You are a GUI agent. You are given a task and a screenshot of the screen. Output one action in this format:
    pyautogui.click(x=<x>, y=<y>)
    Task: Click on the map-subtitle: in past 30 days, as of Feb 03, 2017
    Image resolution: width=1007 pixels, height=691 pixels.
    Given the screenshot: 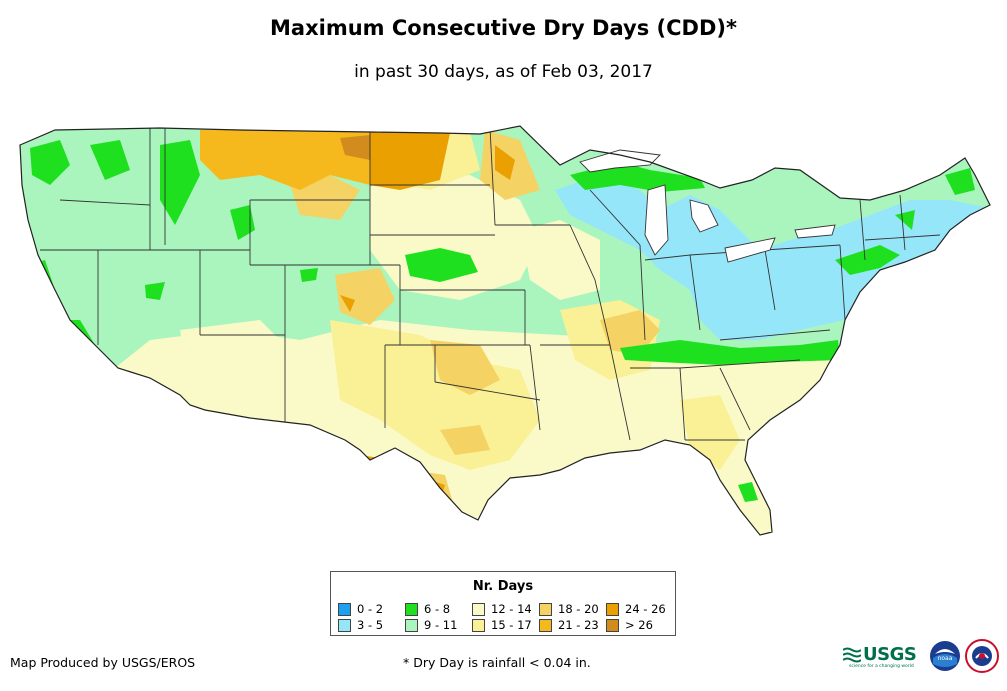 What is the action you would take?
    pyautogui.click(x=503, y=72)
    